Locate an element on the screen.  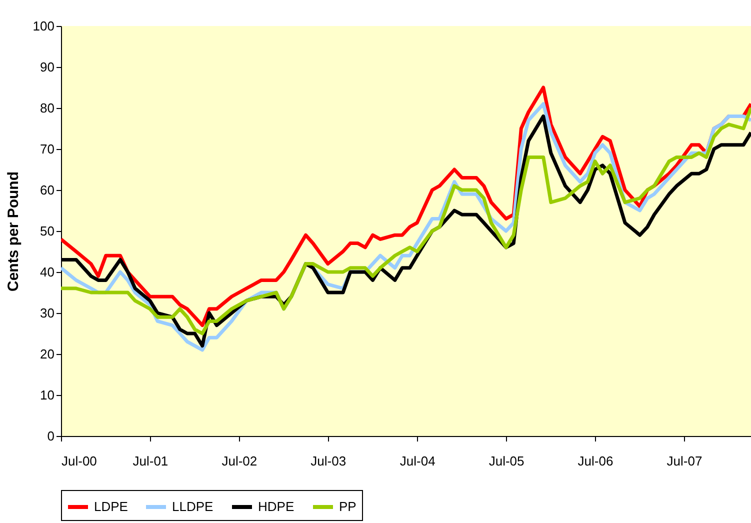
x-tick-label: Jul-00 is located at coordinates (79, 461).